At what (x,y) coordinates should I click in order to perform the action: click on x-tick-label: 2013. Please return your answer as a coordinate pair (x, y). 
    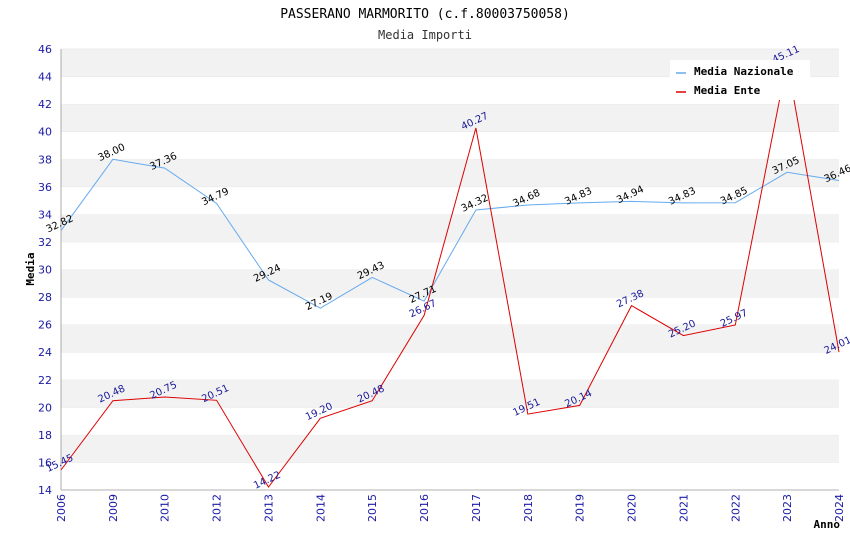
    Looking at the image, I should click on (268, 508).